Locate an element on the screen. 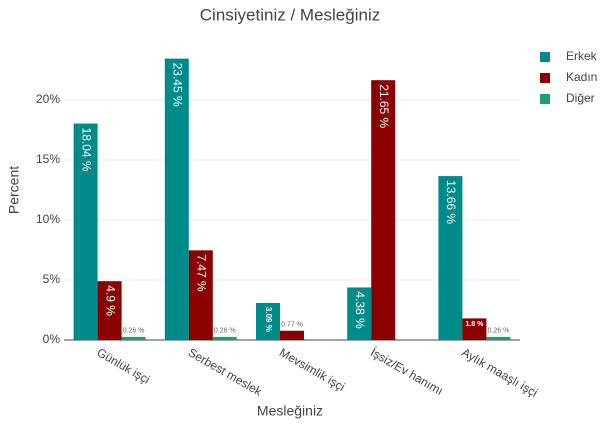 The image size is (601, 432). legend-label: Erkek is located at coordinates (582, 56).